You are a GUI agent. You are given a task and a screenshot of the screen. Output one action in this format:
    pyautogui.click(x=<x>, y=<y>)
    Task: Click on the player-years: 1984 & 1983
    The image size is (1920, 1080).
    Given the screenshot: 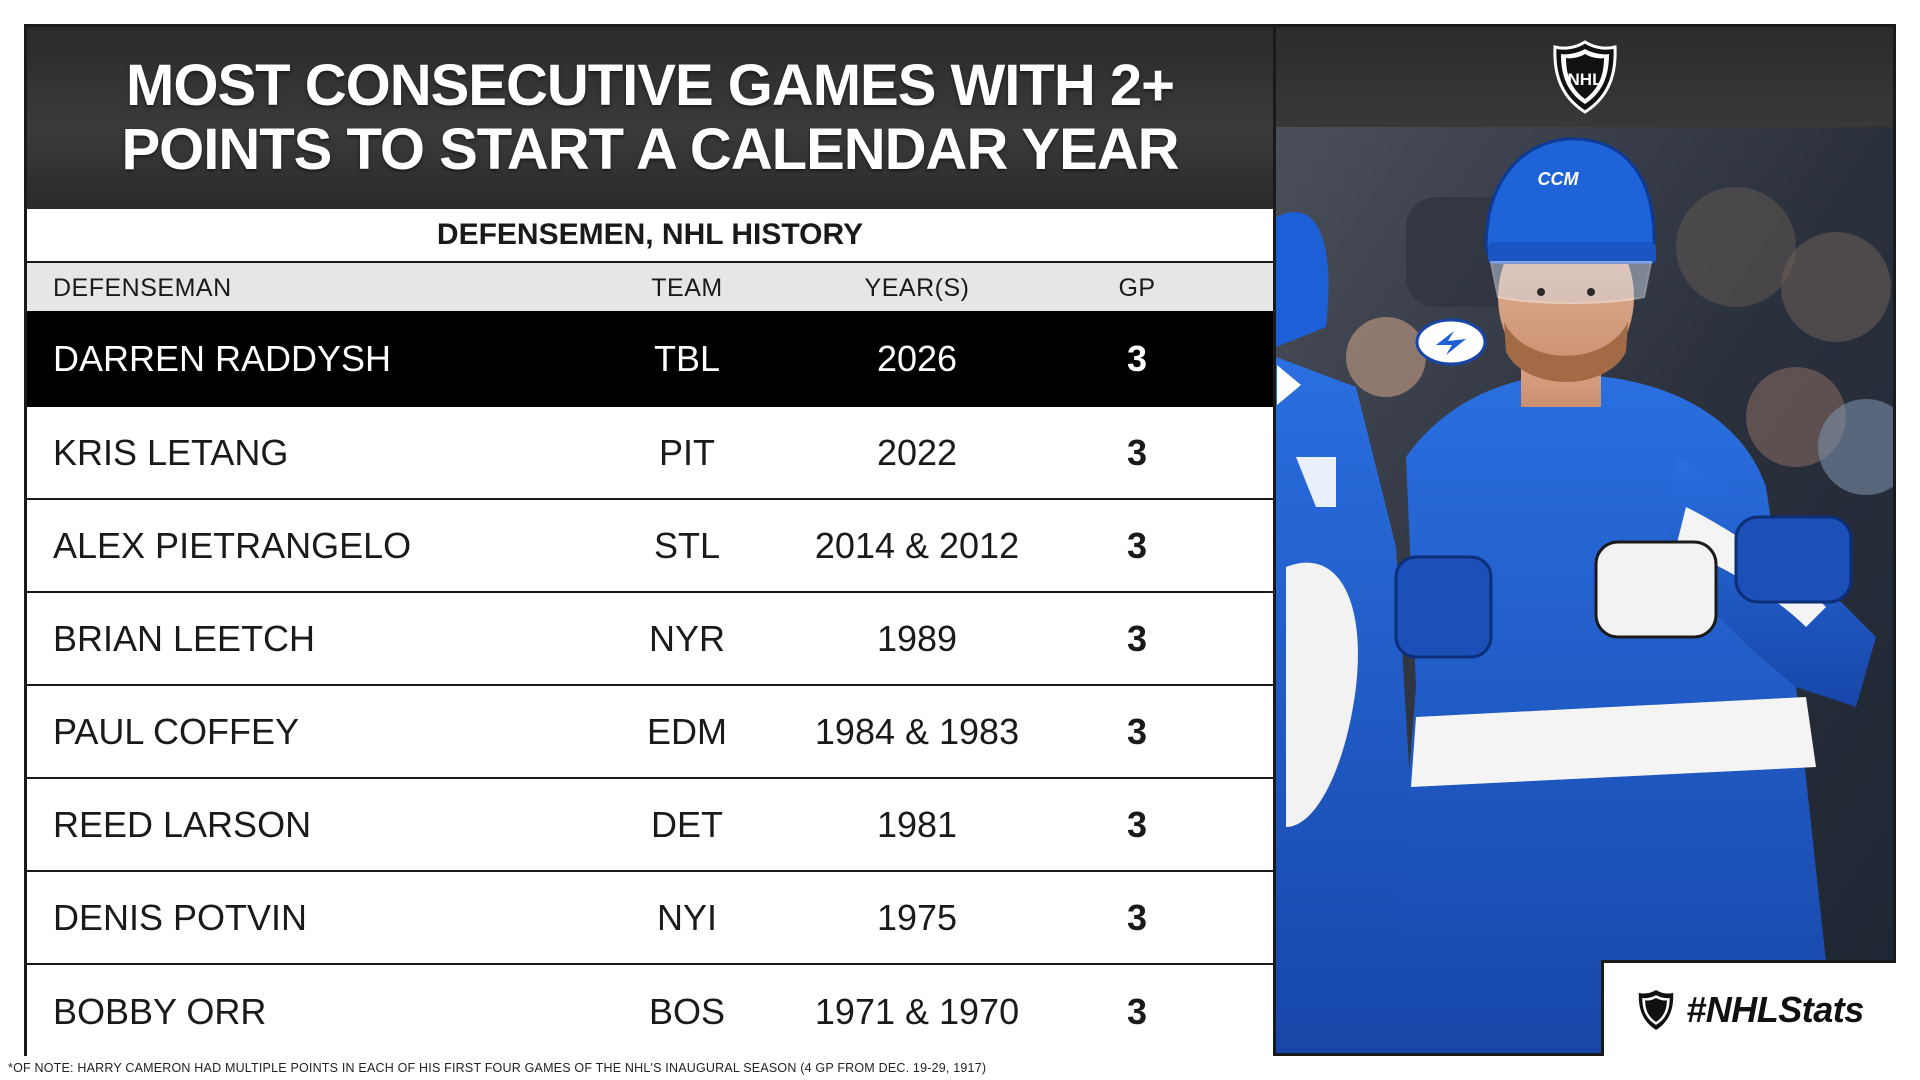 What is the action you would take?
    pyautogui.click(x=917, y=731)
    